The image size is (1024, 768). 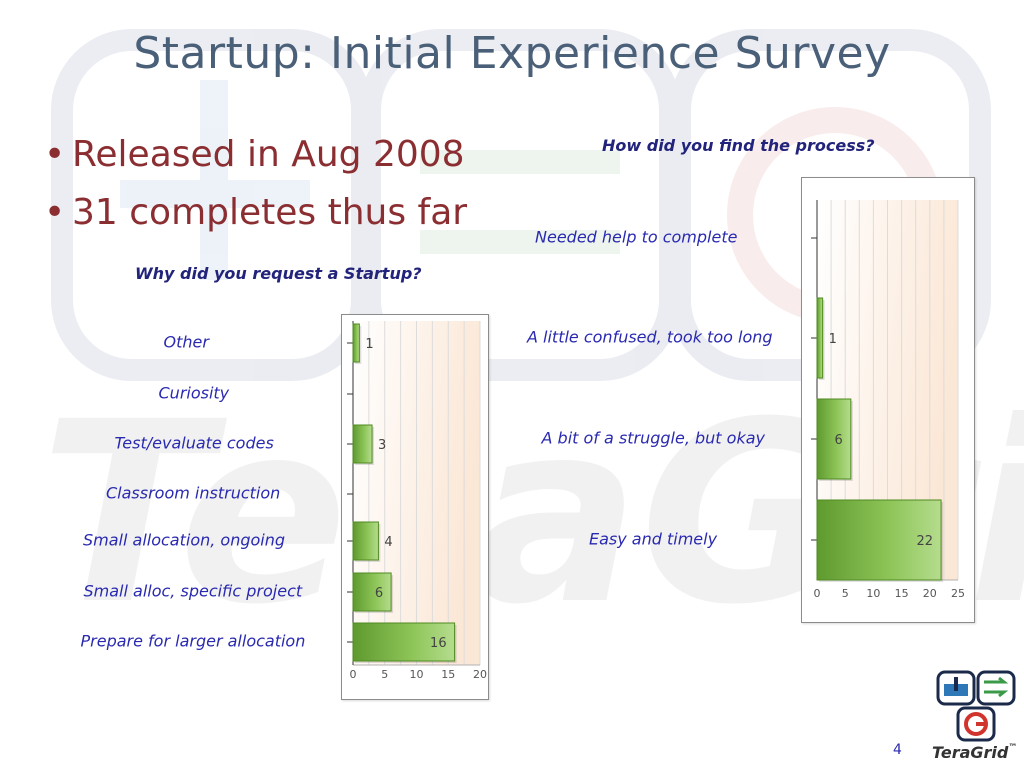 What do you see at coordinates (653, 438) in the screenshot?
I see `category-label: A bit of a struggle, but okay` at bounding box center [653, 438].